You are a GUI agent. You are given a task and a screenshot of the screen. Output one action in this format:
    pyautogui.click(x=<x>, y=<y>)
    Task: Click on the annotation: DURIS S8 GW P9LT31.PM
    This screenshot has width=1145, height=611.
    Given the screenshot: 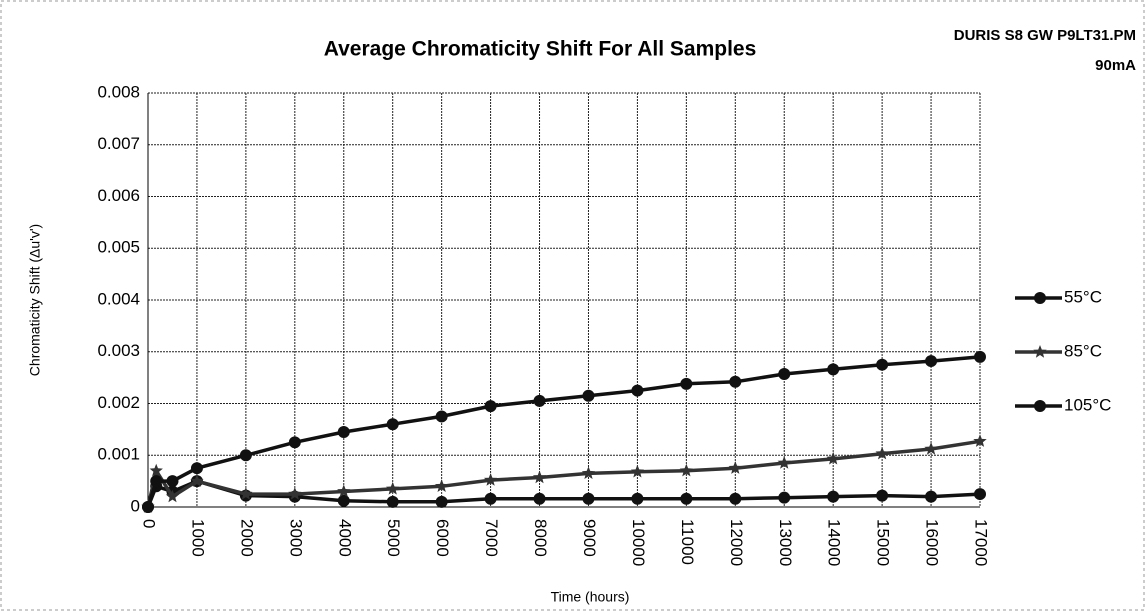 What is the action you would take?
    pyautogui.click(x=1045, y=35)
    